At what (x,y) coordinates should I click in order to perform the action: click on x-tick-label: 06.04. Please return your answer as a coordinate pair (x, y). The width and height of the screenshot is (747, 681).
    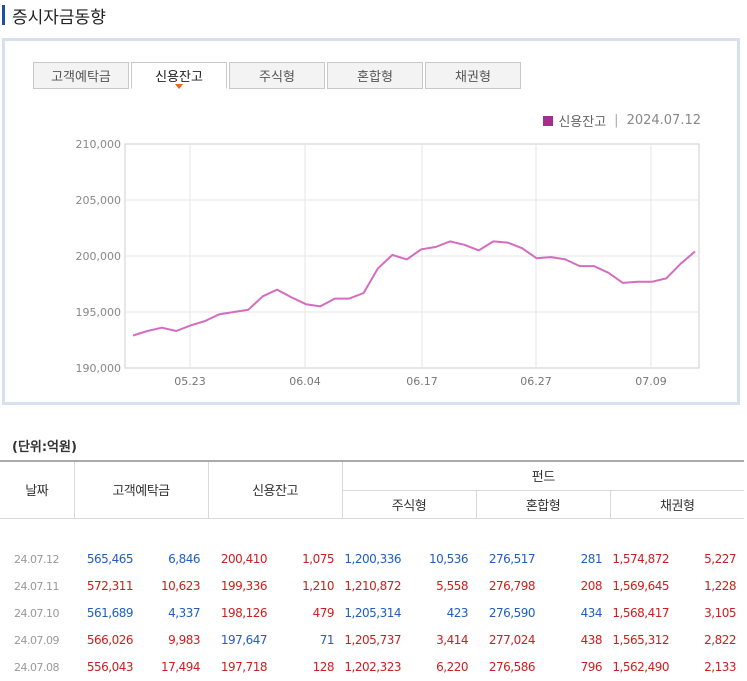
    Looking at the image, I should click on (305, 381).